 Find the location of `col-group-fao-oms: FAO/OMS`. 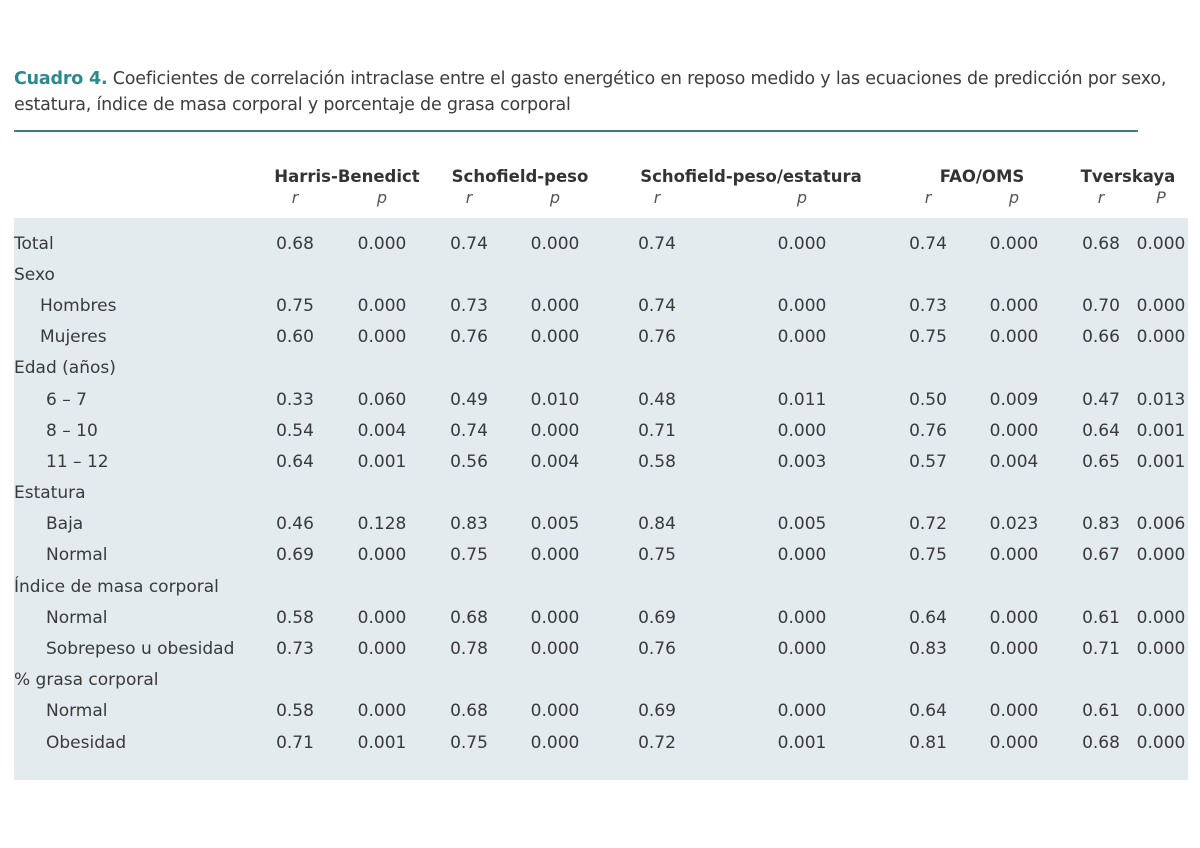

col-group-fao-oms: FAO/OMS is located at coordinates (982, 176).